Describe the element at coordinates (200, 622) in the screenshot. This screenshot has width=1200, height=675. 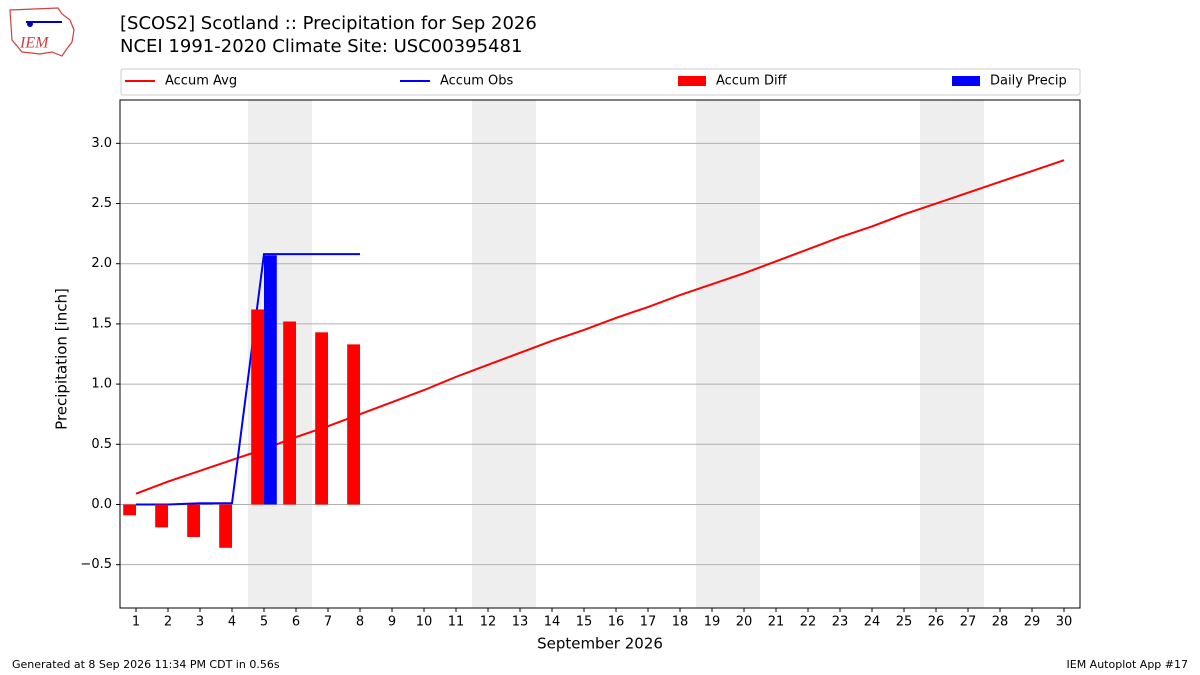
I see `x-tick-label: 3` at that location.